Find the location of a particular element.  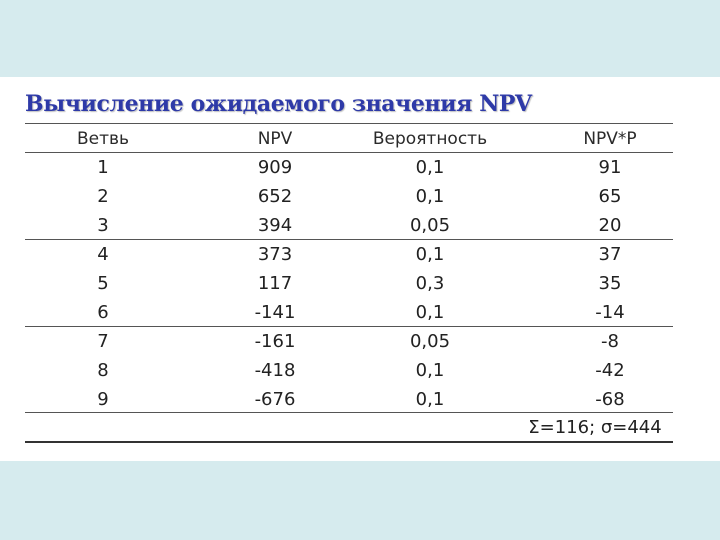

table-row: 3 394 0,05 20 is located at coordinates (349, 225).